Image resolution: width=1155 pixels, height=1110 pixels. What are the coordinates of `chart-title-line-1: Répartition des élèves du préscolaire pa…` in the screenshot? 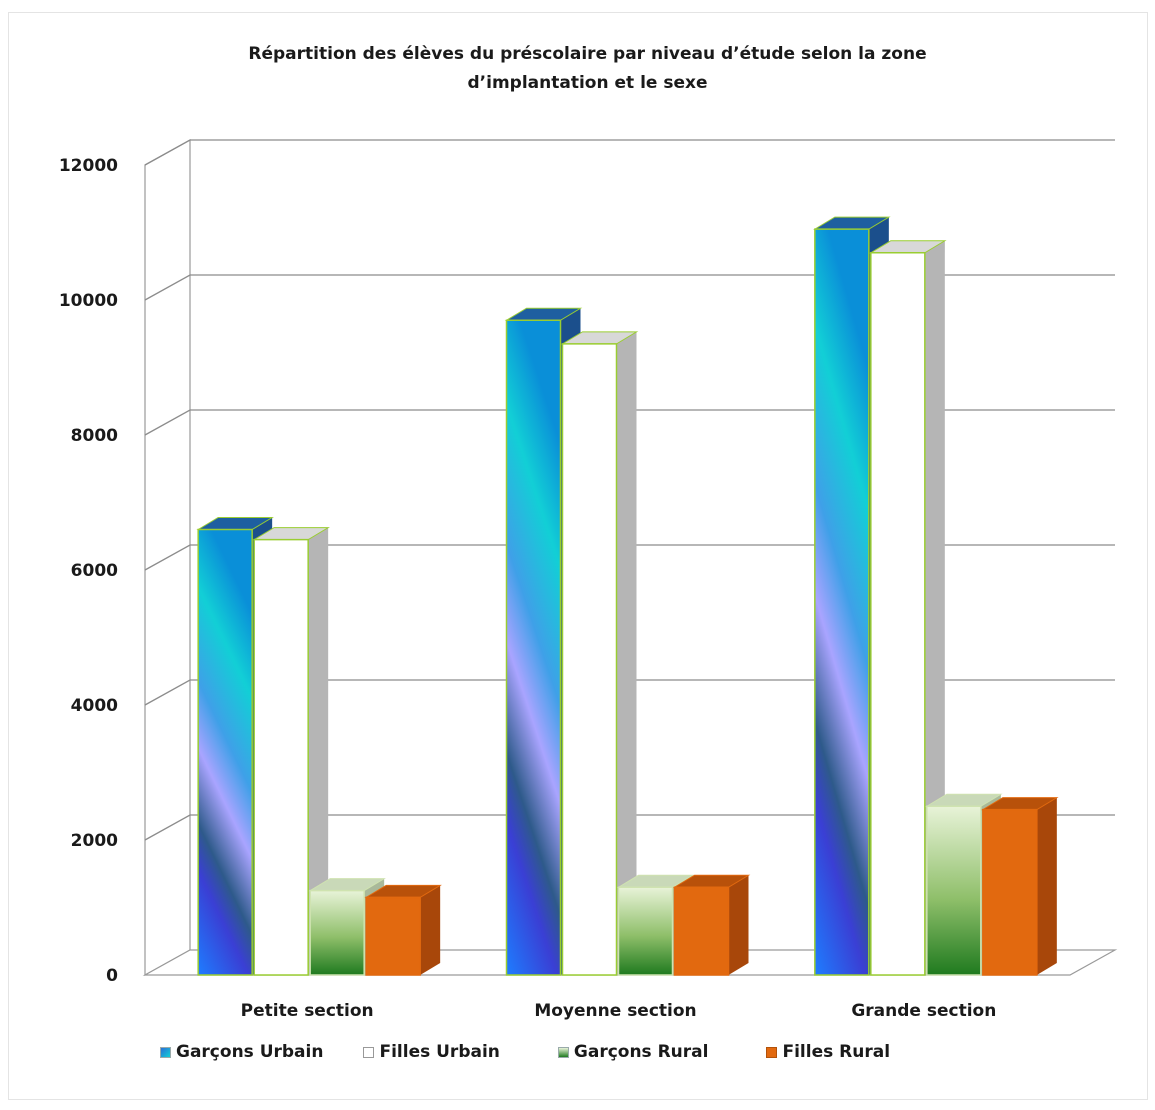 It's located at (587, 54).